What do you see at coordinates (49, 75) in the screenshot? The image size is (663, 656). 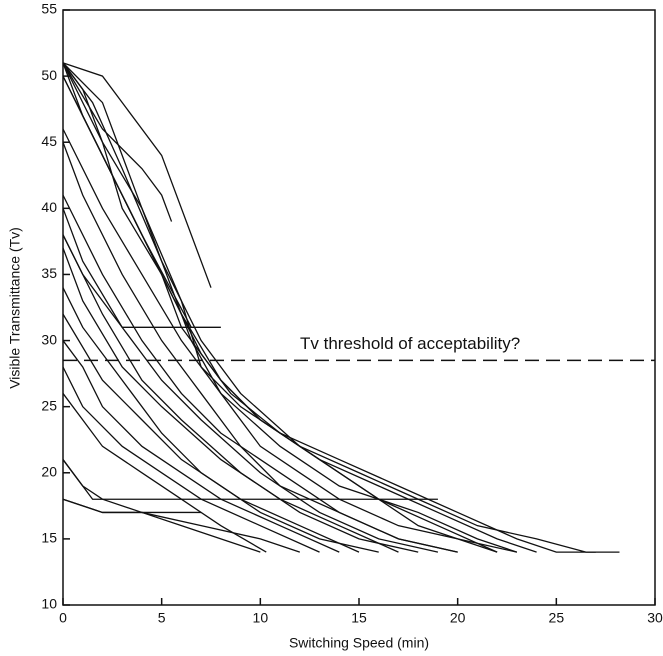 I see `y-tick-label: 50` at bounding box center [49, 75].